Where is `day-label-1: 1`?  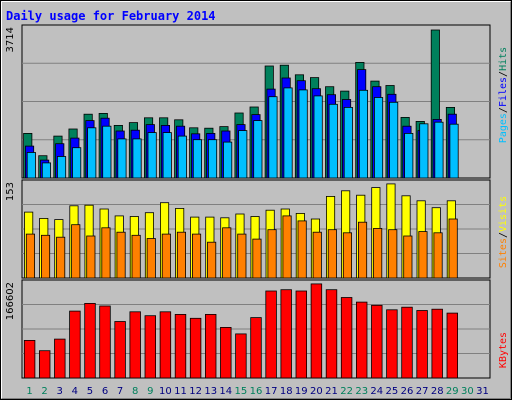 day-label-1: 1 is located at coordinates (29, 391).